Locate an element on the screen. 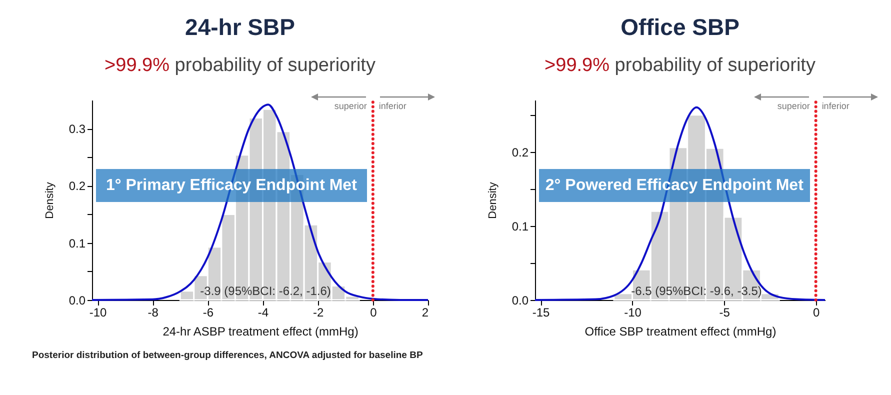  x-tick-label: 2 is located at coordinates (425, 313).